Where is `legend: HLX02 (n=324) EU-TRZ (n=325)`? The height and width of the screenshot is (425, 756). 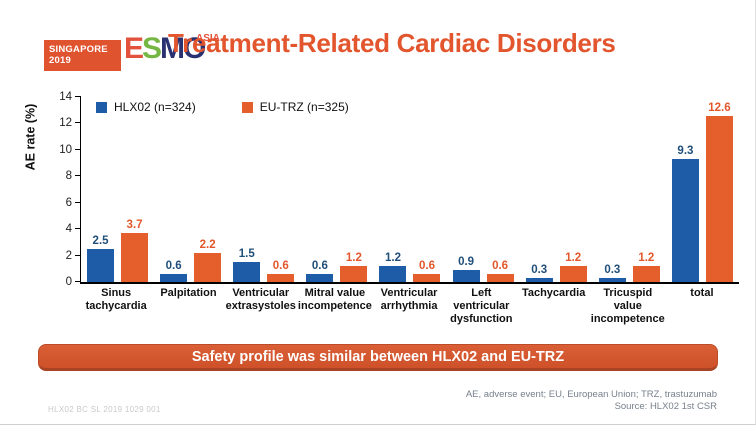 legend: HLX02 (n=324) EU-TRZ (n=325) is located at coordinates (222, 107).